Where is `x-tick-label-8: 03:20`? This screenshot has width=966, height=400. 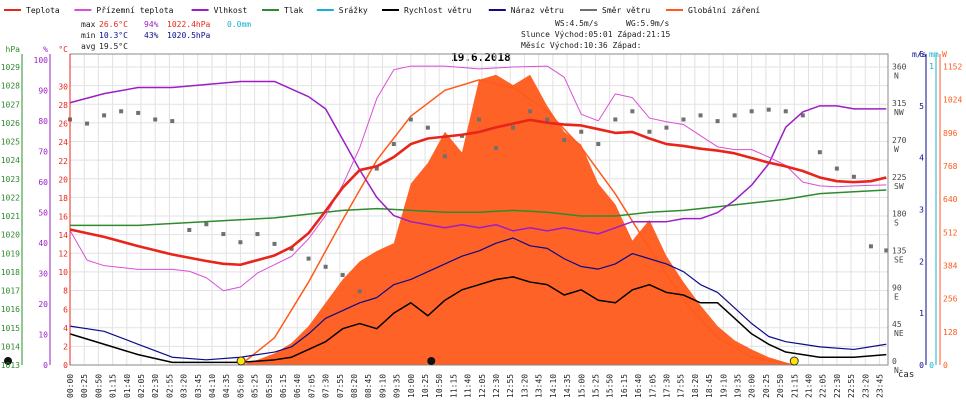
x-tick-label-8: 03:20 is located at coordinates (184, 386).